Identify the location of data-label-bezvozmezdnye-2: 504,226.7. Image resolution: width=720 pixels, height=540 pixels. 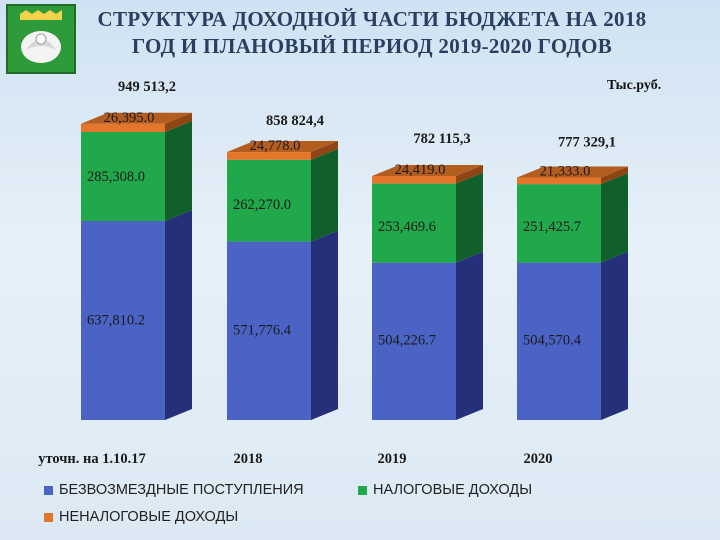
(407, 340).